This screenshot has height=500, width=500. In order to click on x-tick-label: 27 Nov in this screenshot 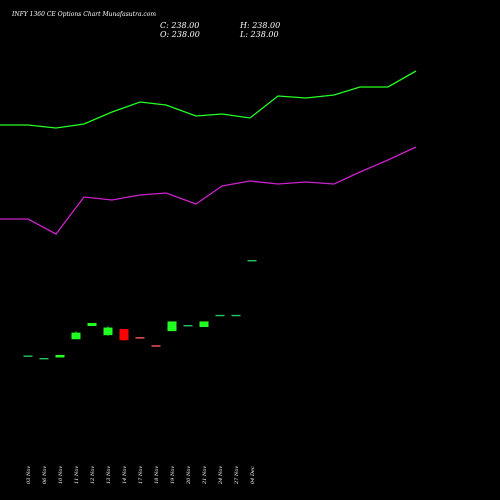, I will do `click(237, 475)`.